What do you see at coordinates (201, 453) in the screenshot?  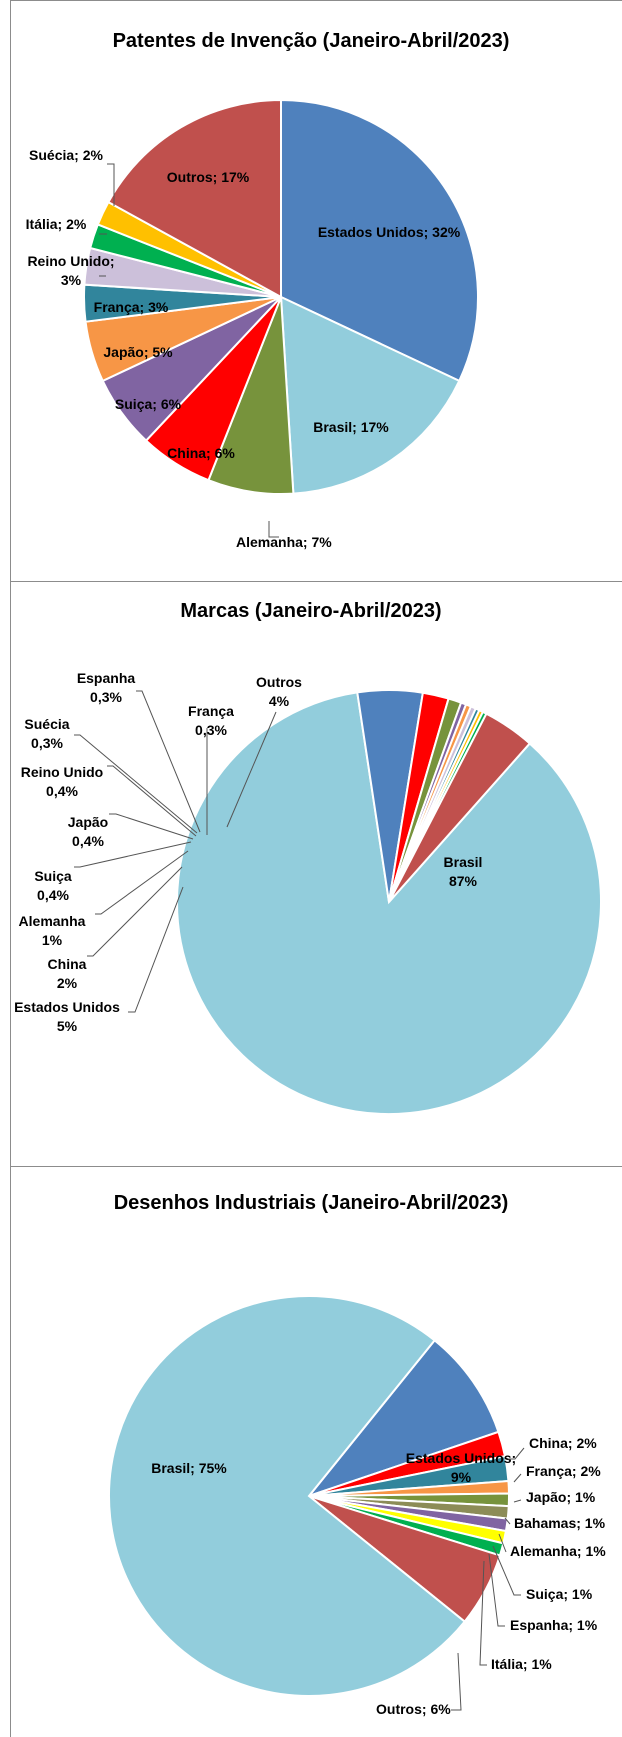 I see `data-label-china: China; 6%` at bounding box center [201, 453].